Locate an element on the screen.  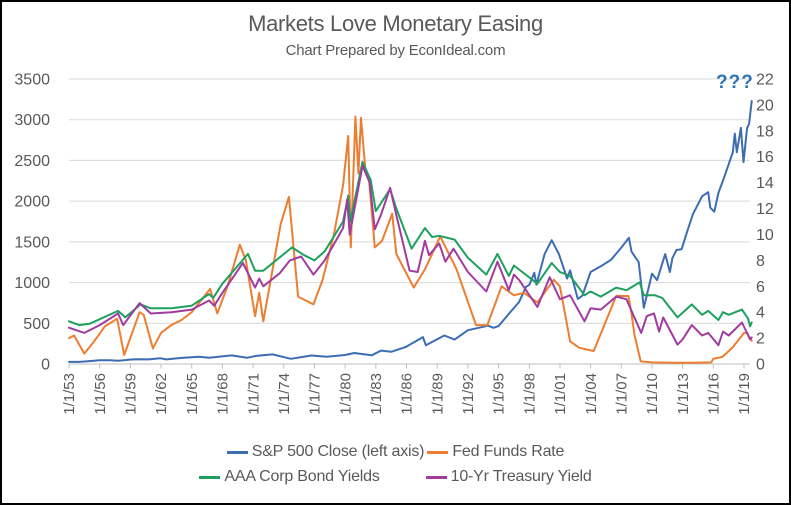
svg-text: 18 is located at coordinates (765, 131).